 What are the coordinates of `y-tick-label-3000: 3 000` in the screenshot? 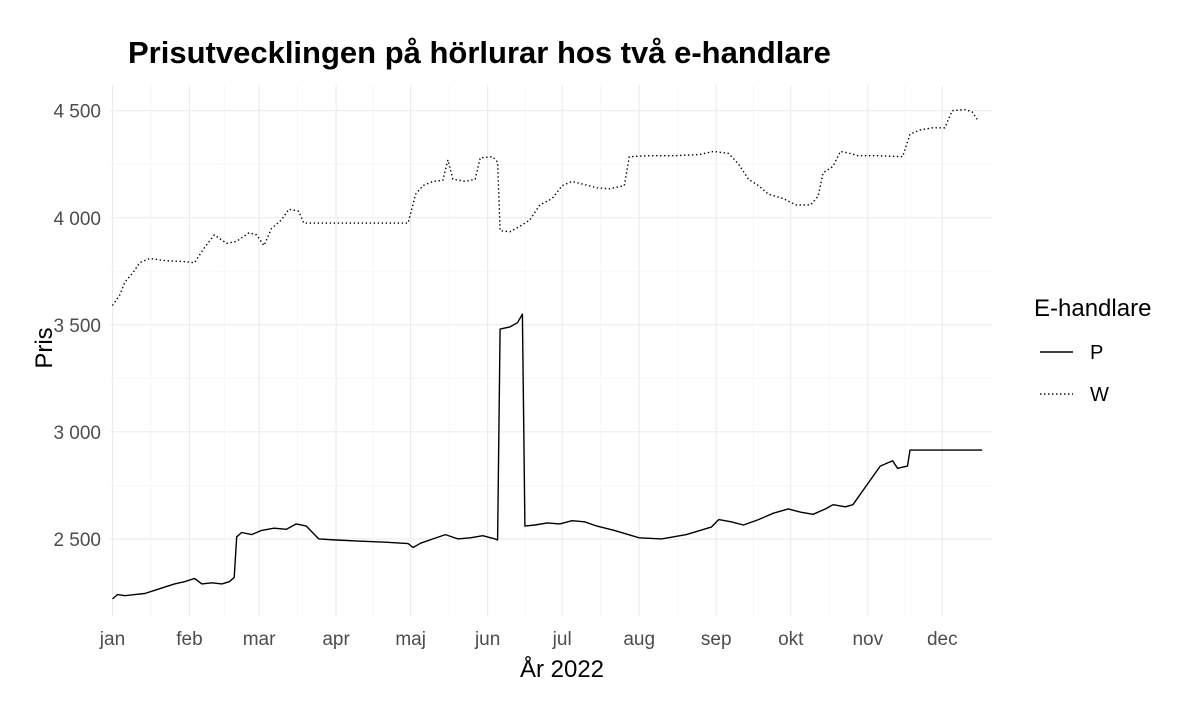 It's located at (77, 433).